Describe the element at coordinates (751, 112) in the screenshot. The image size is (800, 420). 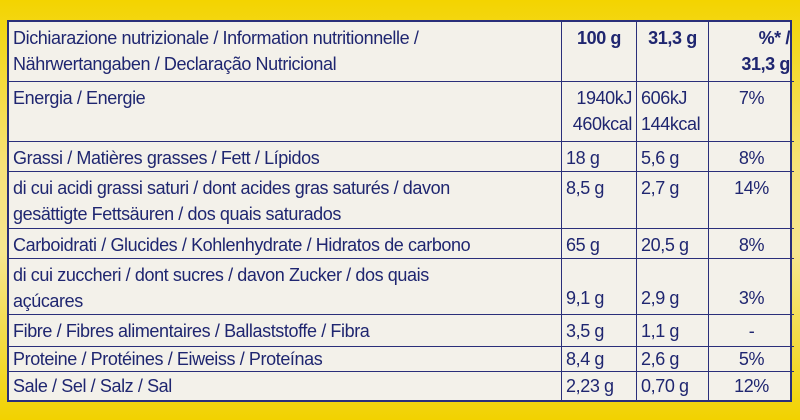
I see `energy-pct: 7%` at that location.